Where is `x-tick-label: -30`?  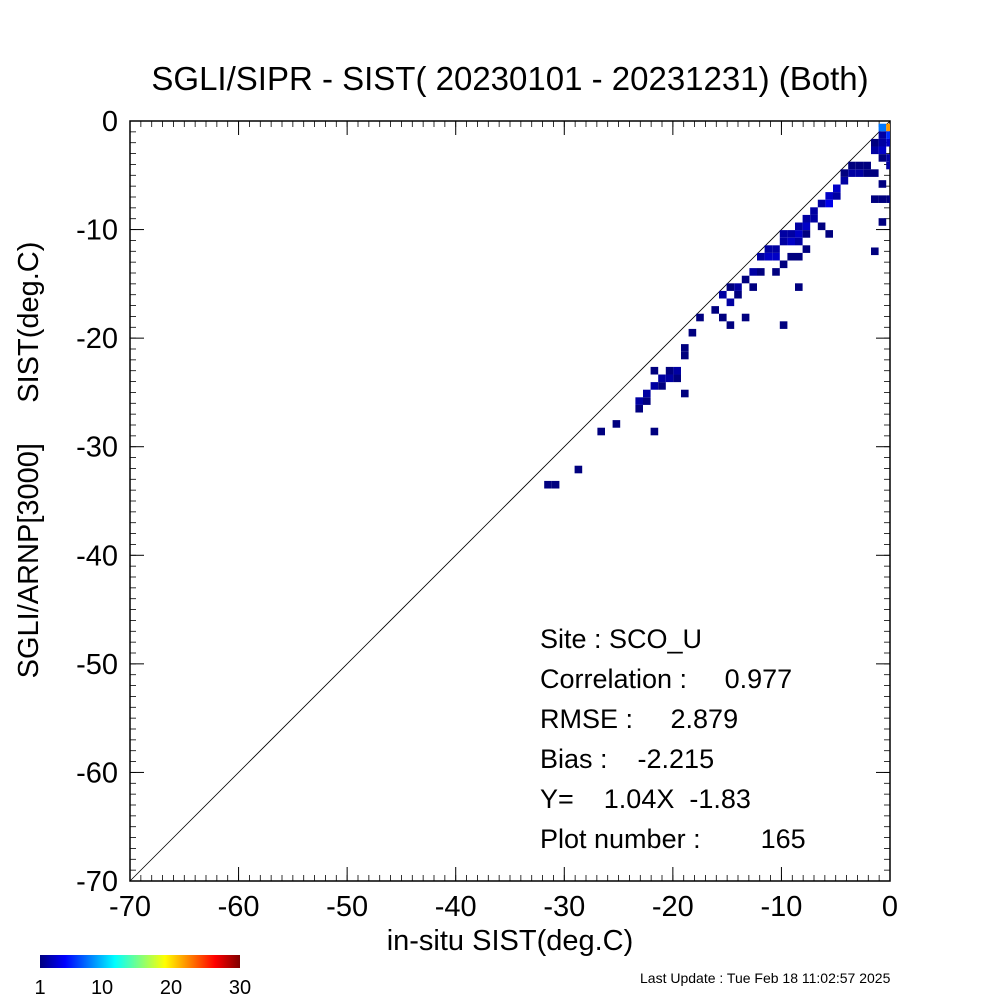
x-tick-label: -30 is located at coordinates (564, 907).